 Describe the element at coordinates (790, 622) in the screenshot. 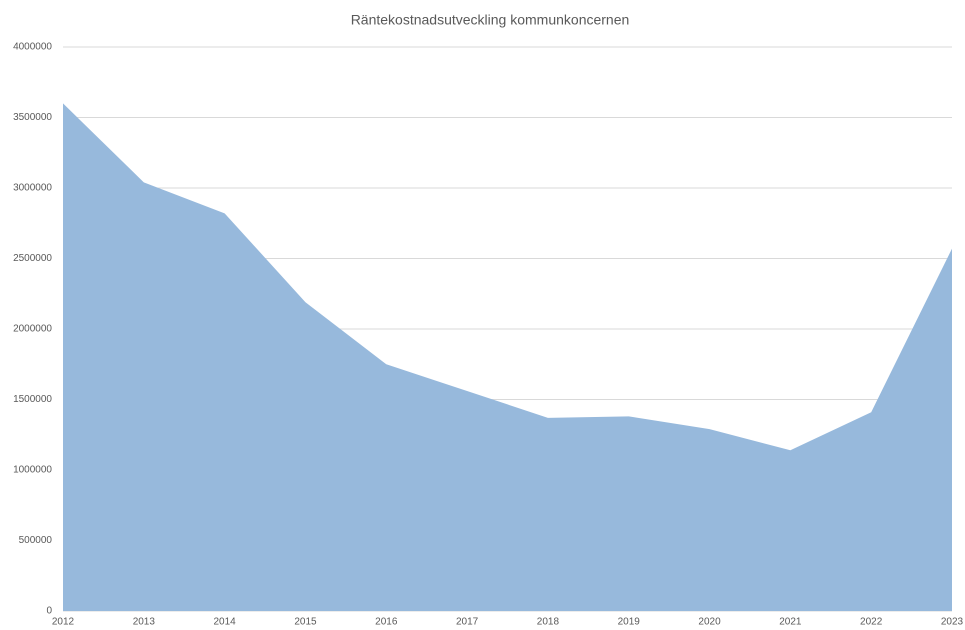

I see `x-tick-label: 2021` at that location.